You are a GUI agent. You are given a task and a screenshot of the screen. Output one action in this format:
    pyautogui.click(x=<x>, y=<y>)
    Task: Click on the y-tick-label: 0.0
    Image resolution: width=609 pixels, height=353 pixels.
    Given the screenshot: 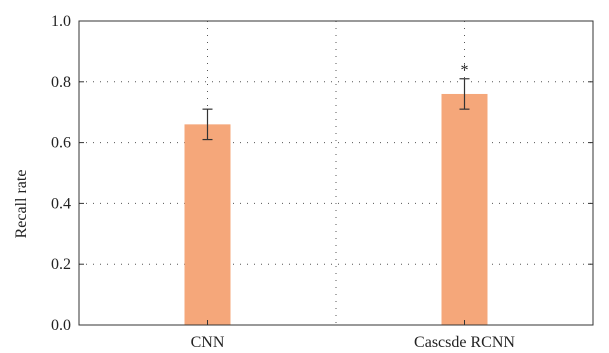 What is the action you would take?
    pyautogui.click(x=61, y=325)
    